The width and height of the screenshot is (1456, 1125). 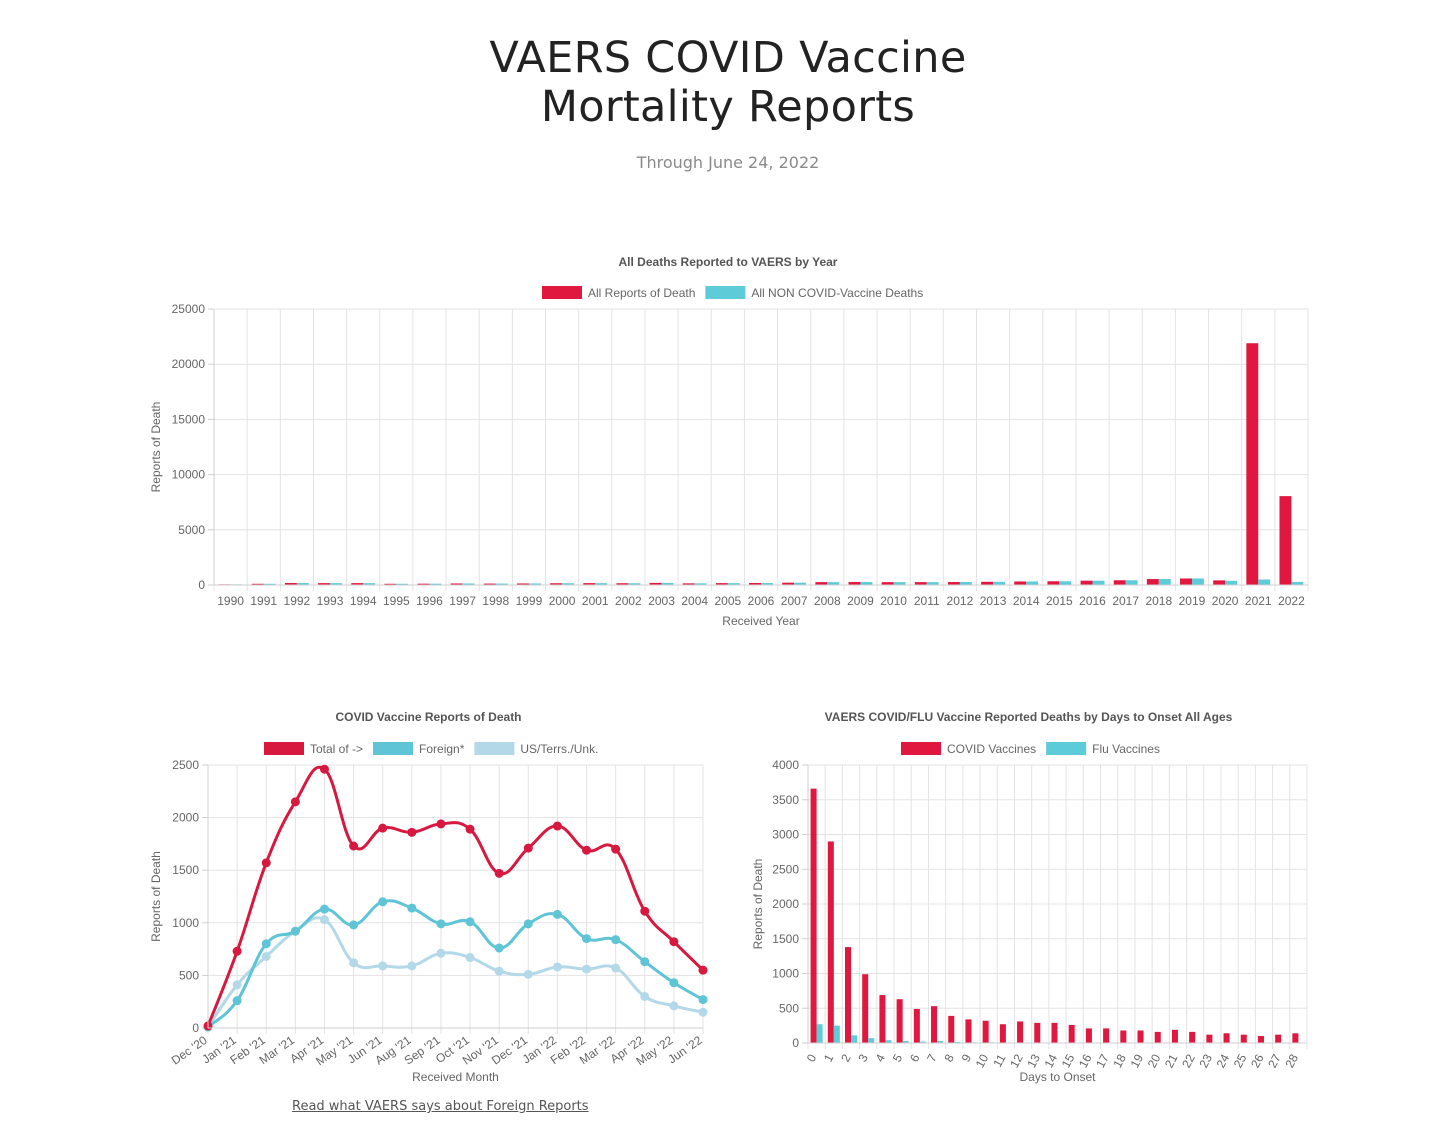 What do you see at coordinates (455, 1077) in the screenshot?
I see `x-axis-title: Received Month` at bounding box center [455, 1077].